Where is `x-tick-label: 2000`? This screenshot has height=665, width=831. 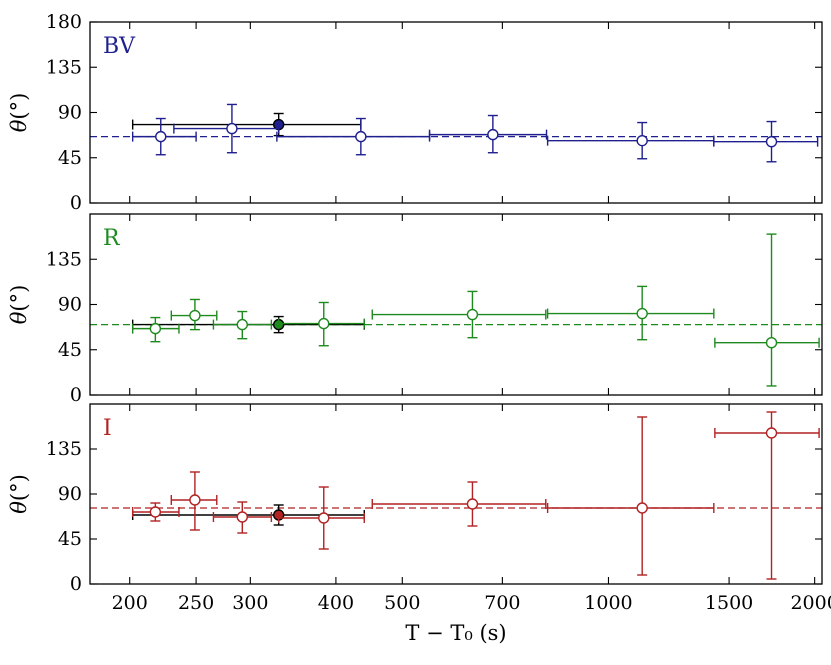 x-tick-label: 2000 is located at coordinates (810, 603).